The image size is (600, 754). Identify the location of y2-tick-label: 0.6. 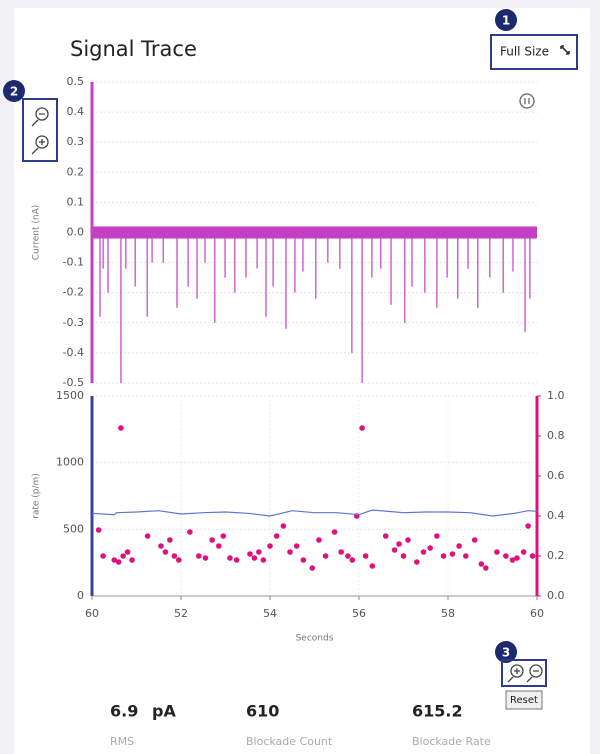
(556, 475).